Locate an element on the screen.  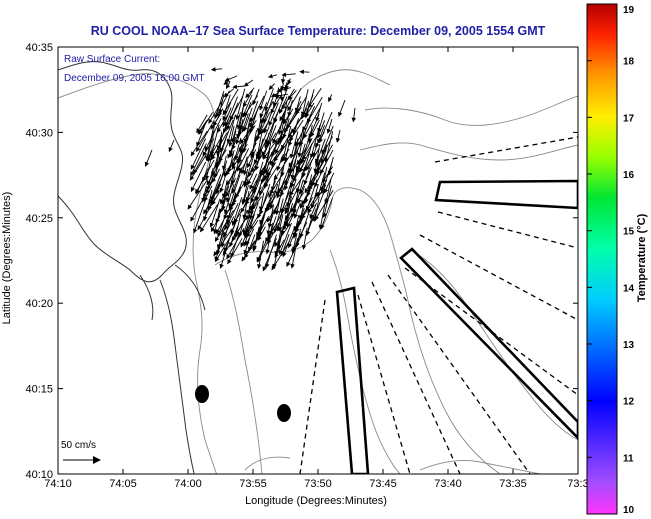
colorbar-label: Temperature (°C) is located at coordinates (642, 257).